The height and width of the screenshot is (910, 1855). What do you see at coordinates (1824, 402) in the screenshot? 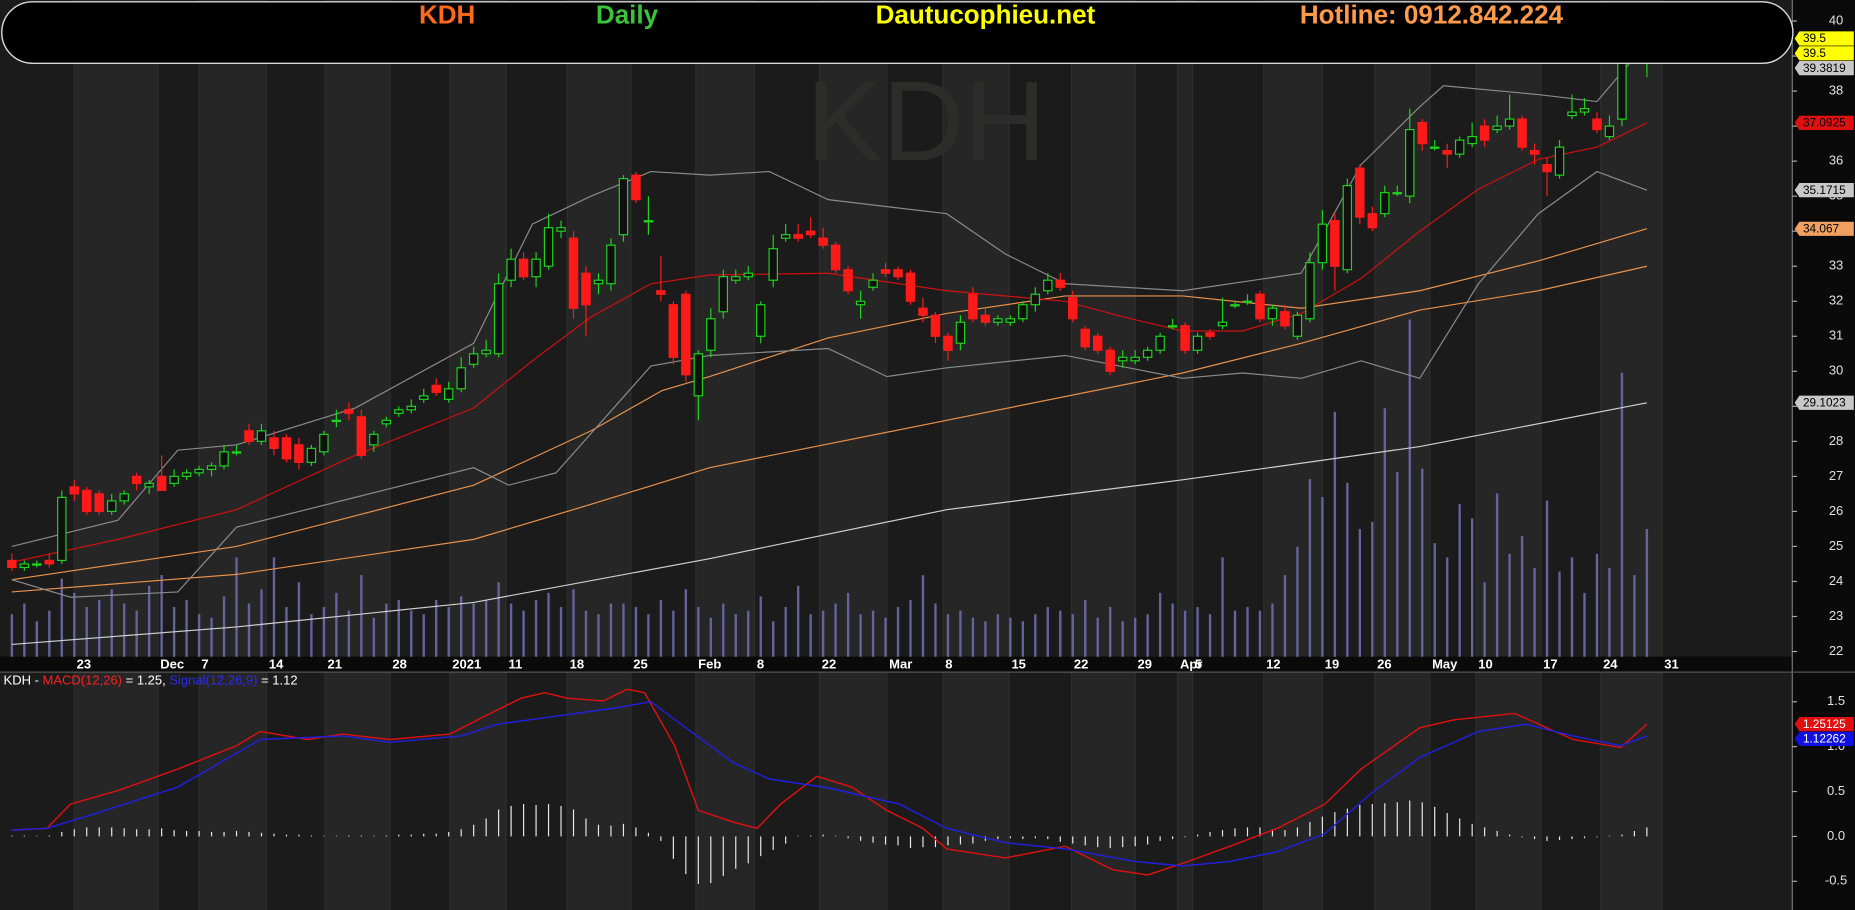
I see `value-box-label: 29.1023` at bounding box center [1824, 402].